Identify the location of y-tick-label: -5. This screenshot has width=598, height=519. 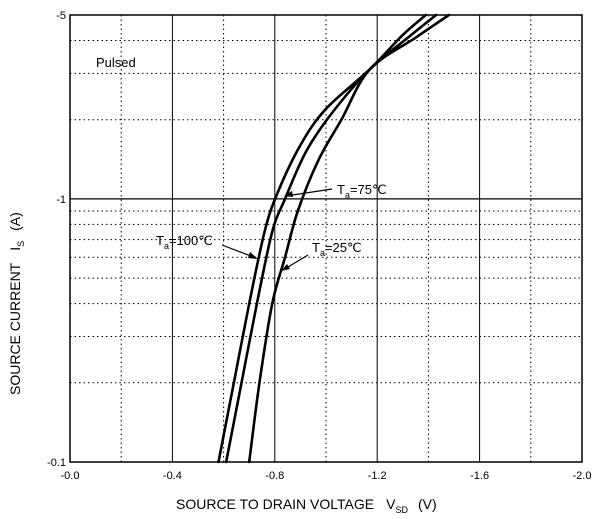
(61, 16).